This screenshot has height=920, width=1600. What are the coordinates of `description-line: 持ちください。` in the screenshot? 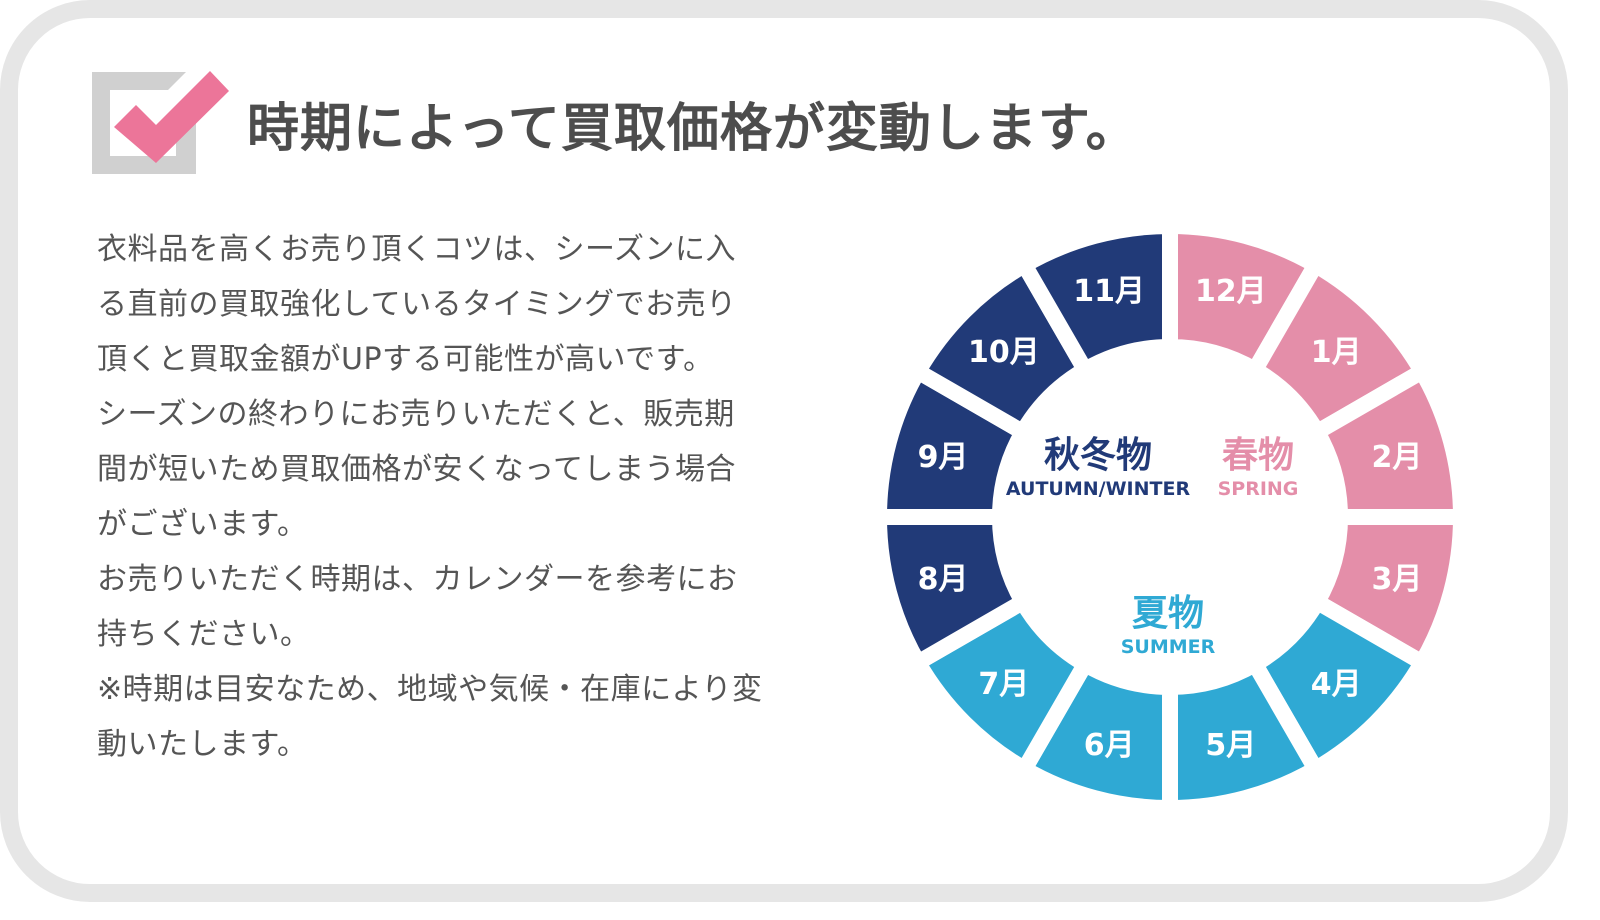 It's located at (204, 634).